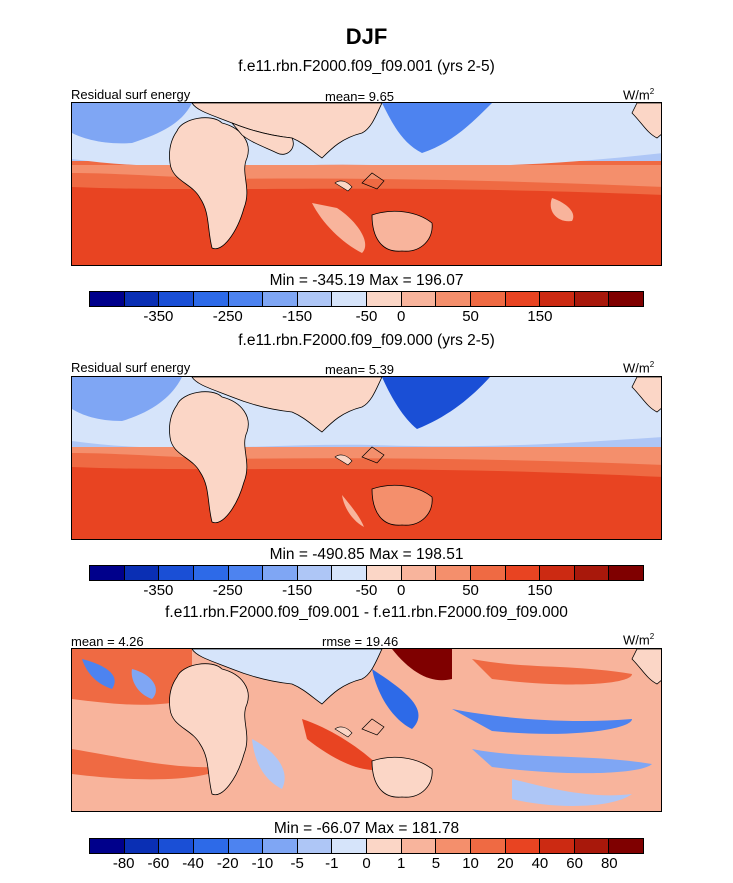 The image size is (733, 883). What do you see at coordinates (131, 94) in the screenshot?
I see `panel1-left-label: Residual surf energy` at bounding box center [131, 94].